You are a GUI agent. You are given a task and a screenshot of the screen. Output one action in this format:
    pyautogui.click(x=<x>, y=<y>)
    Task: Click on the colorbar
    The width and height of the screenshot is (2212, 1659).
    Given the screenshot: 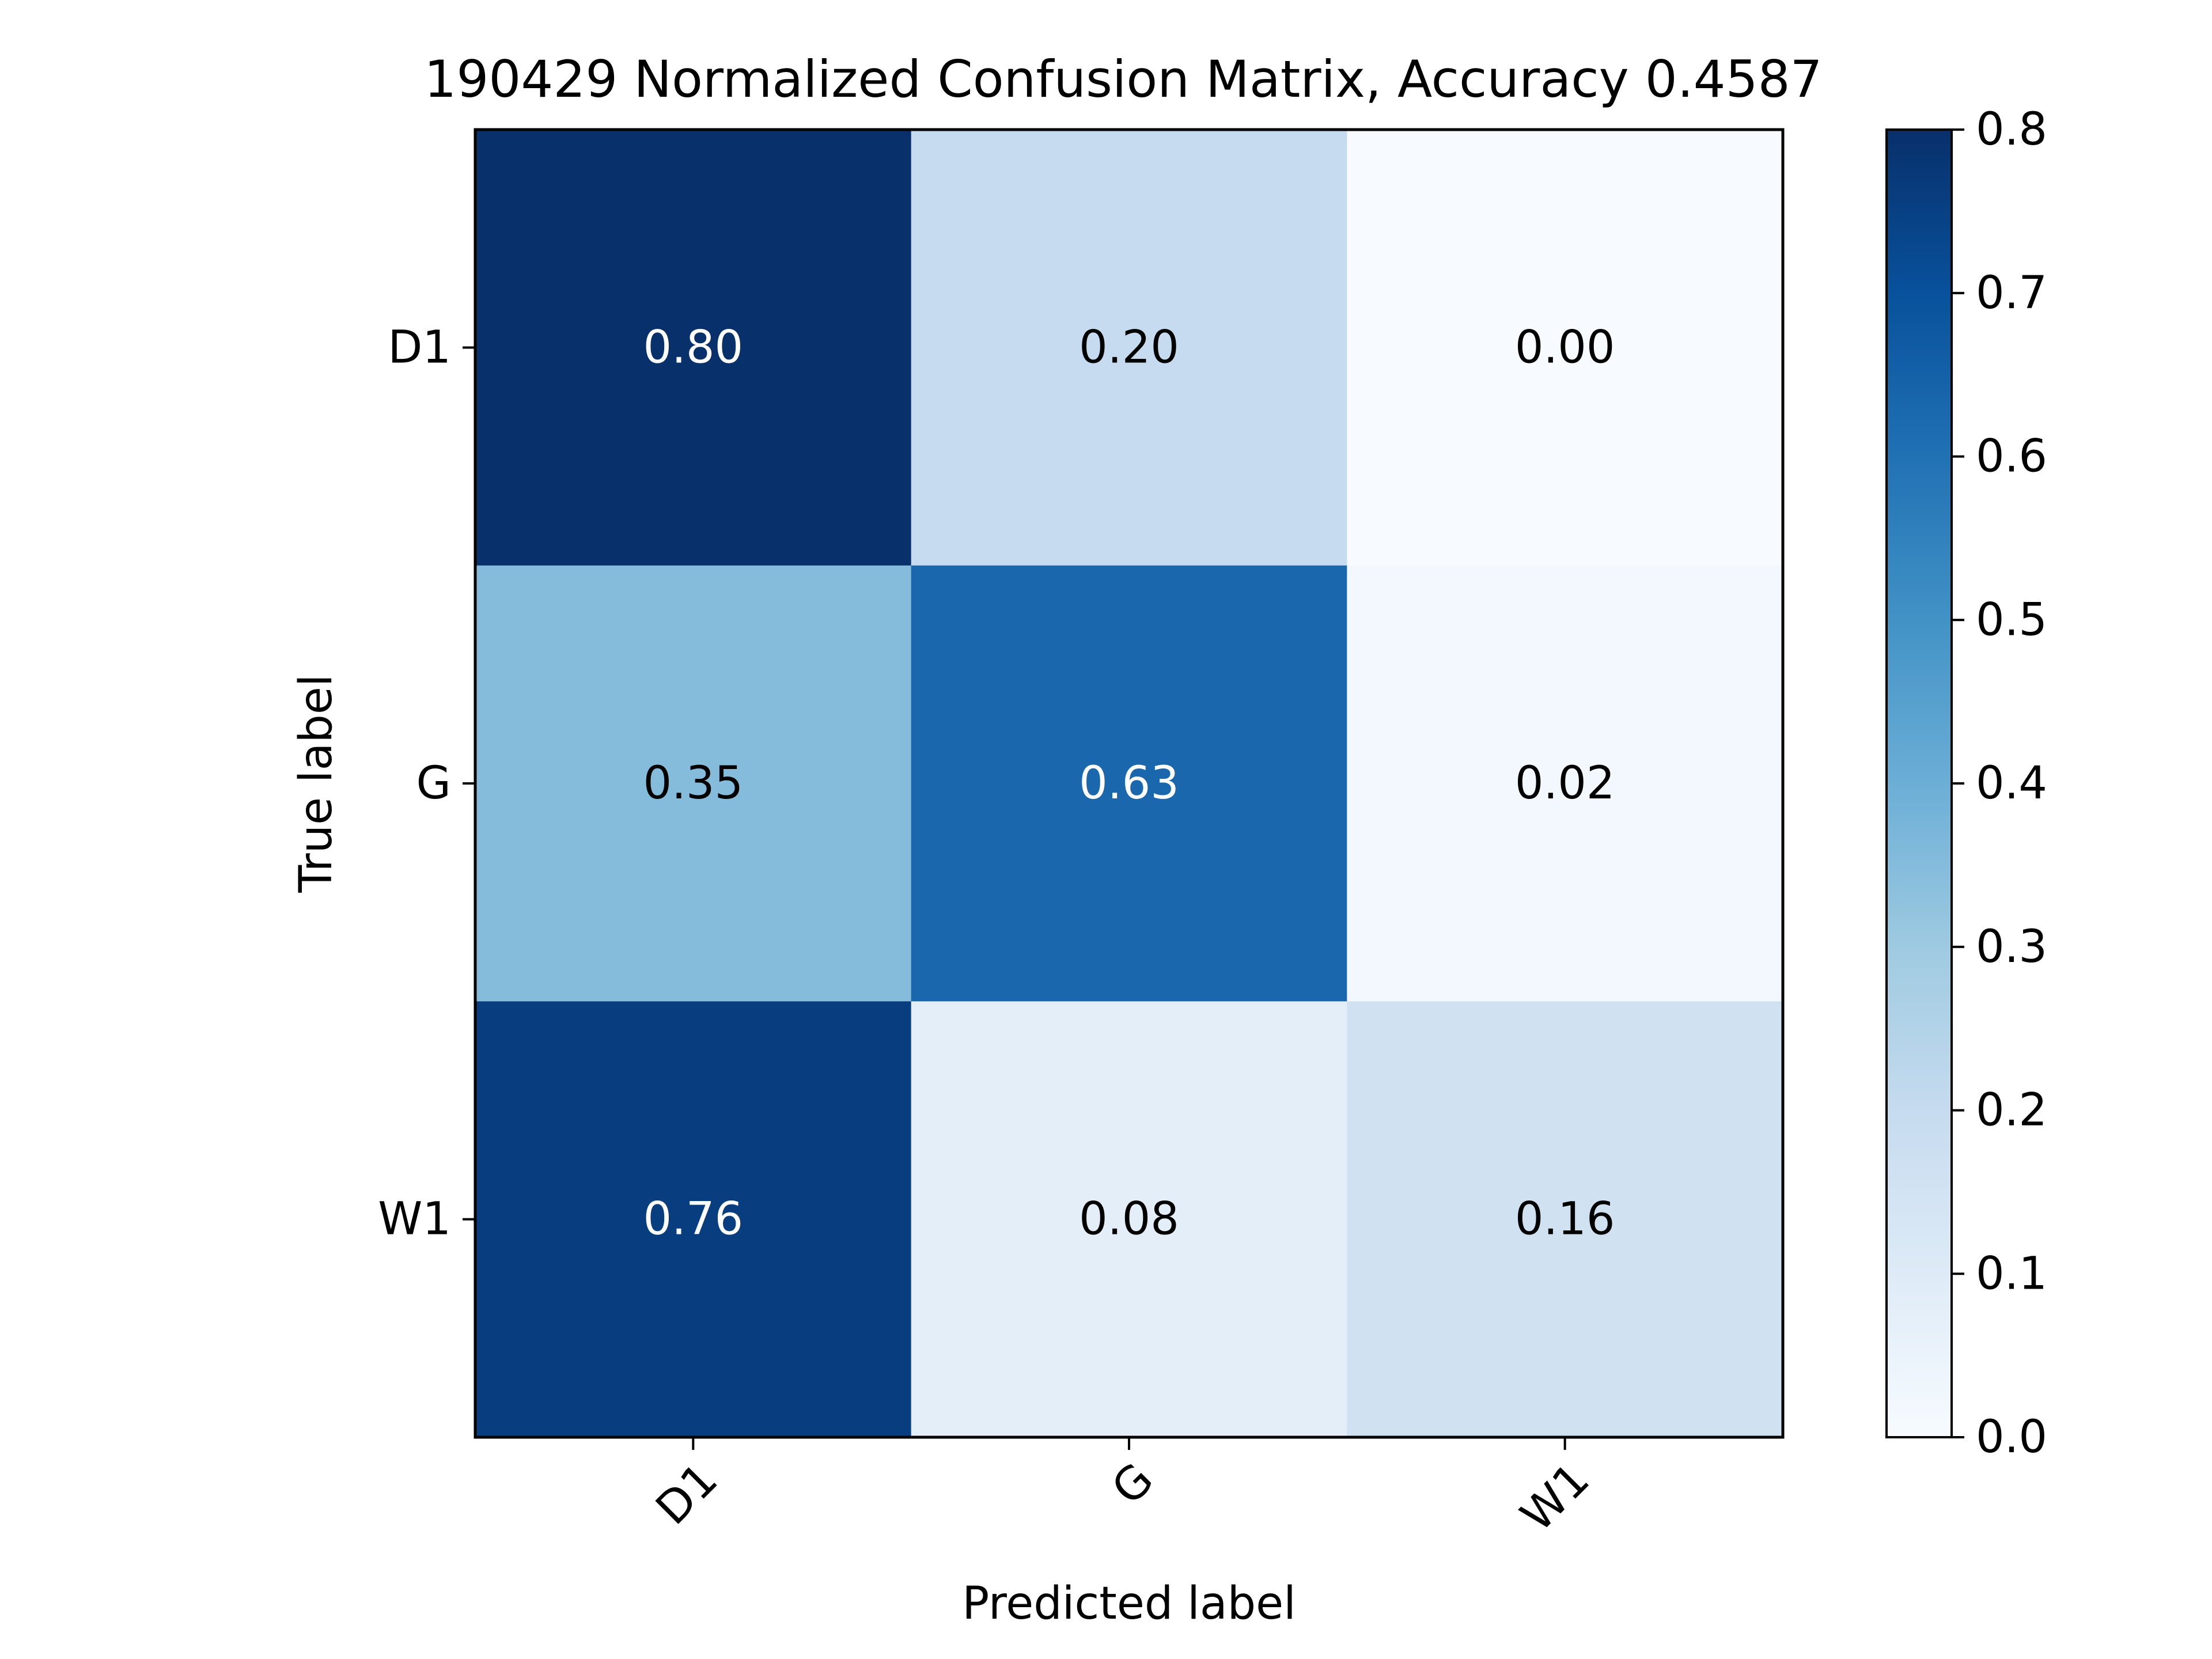 What is the action you would take?
    pyautogui.click(x=1919, y=783)
    